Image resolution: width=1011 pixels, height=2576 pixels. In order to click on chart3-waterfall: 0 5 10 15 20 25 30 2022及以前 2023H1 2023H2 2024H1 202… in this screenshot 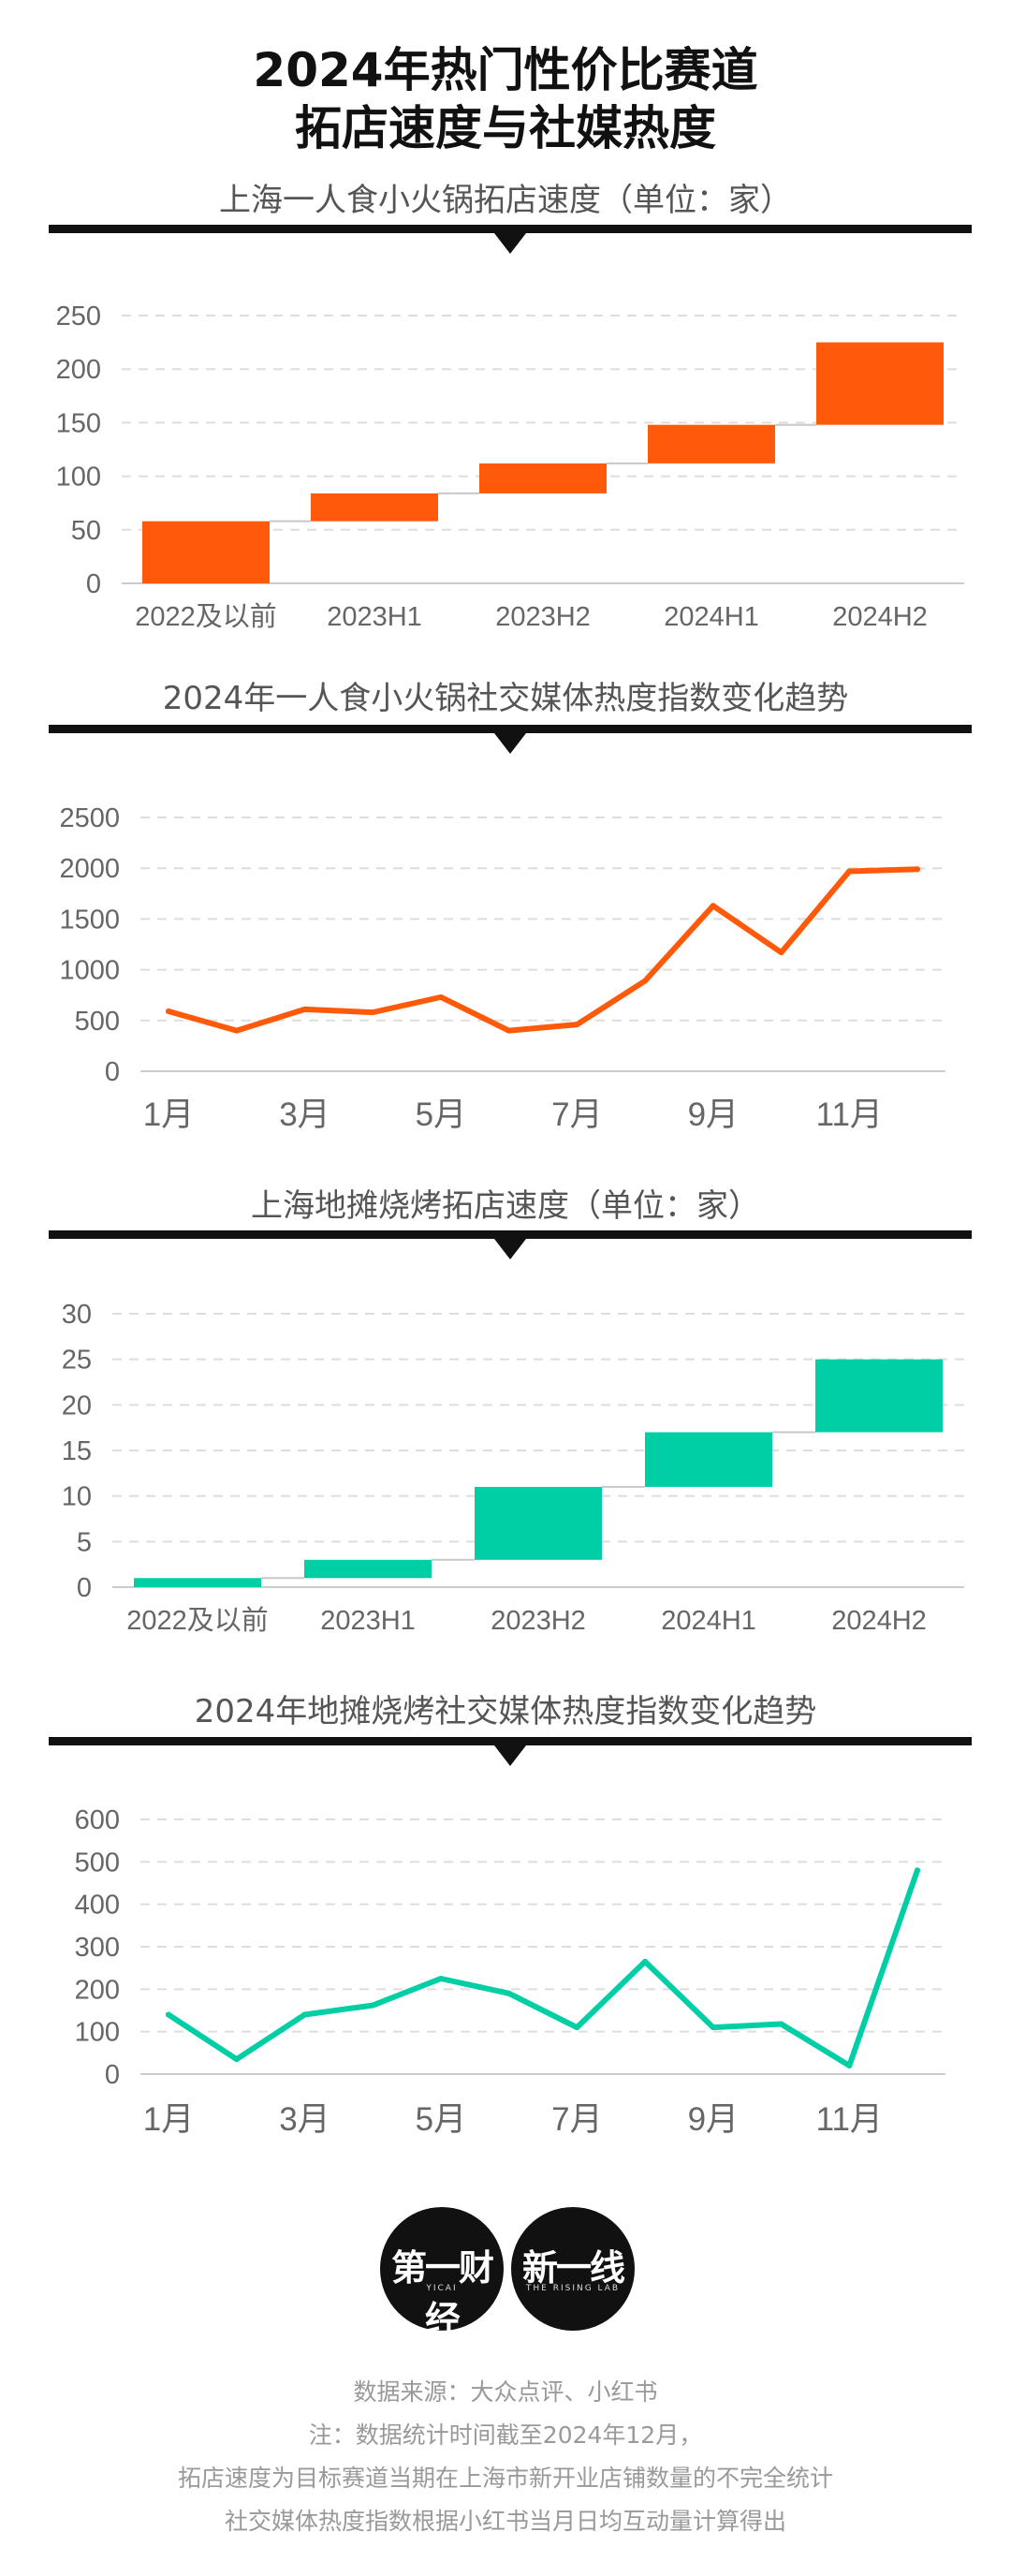, I will do `click(513, 1468)`.